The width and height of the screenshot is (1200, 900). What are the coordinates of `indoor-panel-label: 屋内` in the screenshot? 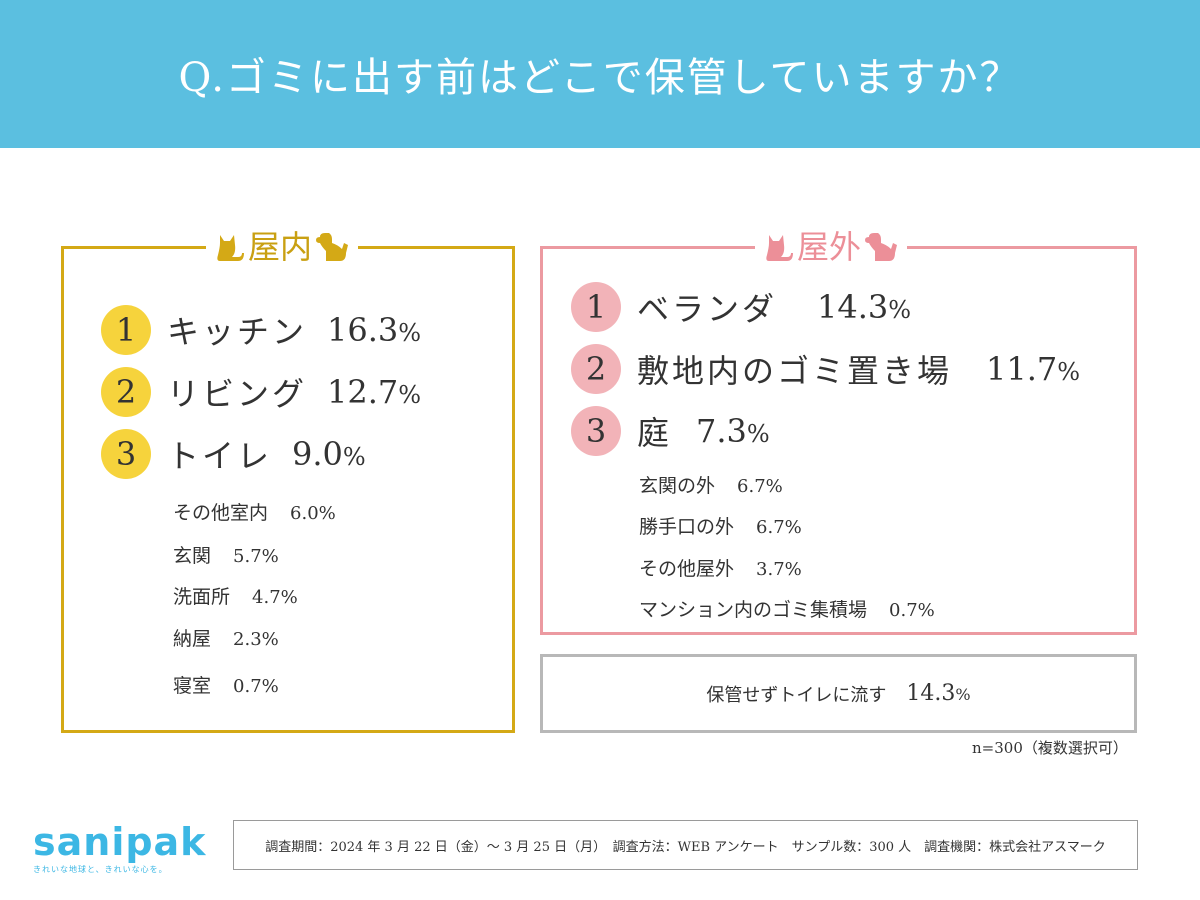 It's located at (282, 247).